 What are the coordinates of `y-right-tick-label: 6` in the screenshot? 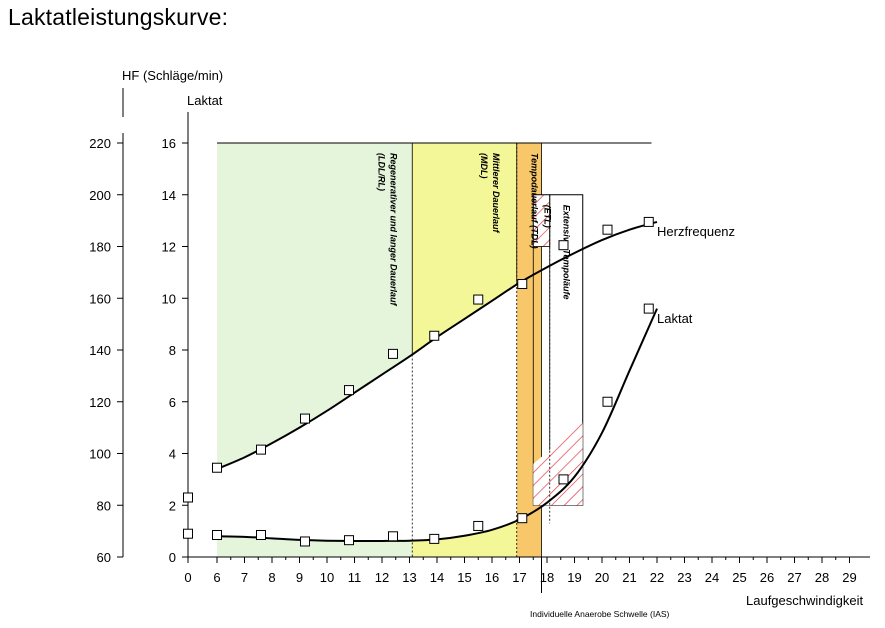 It's located at (172, 402).